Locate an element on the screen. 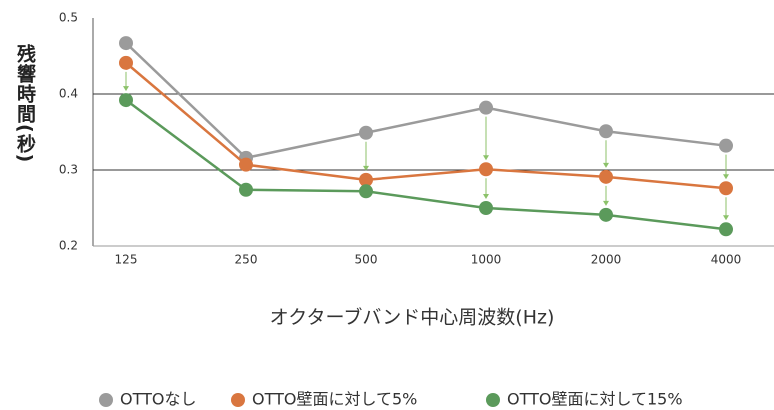  x-axis-label: オクターブバンド中心周波数(Hz) is located at coordinates (412, 317).